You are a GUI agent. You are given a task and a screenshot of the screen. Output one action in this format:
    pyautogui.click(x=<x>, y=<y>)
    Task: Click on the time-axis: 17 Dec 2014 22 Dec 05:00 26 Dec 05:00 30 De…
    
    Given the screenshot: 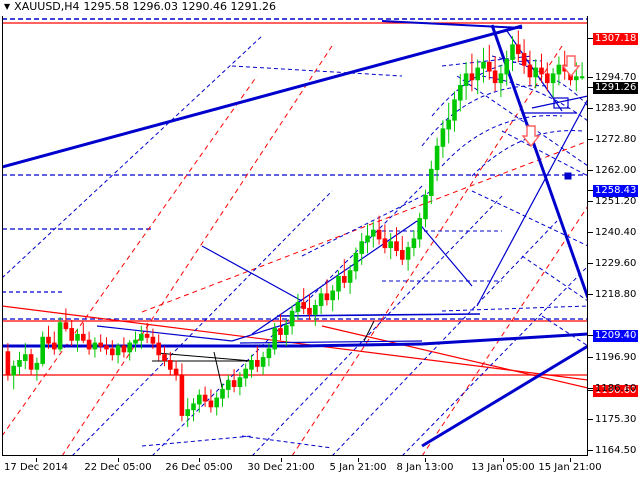 What is the action you would take?
    pyautogui.click(x=320, y=469)
    